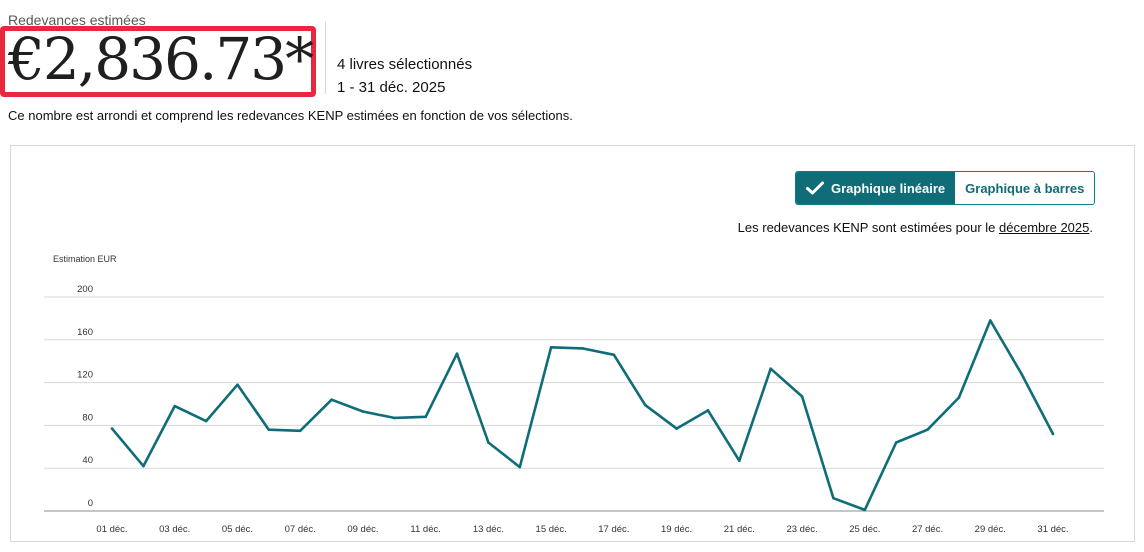 The width and height of the screenshot is (1144, 552). What do you see at coordinates (174, 529) in the screenshot?
I see `x-tick-label: 03 déc.` at bounding box center [174, 529].